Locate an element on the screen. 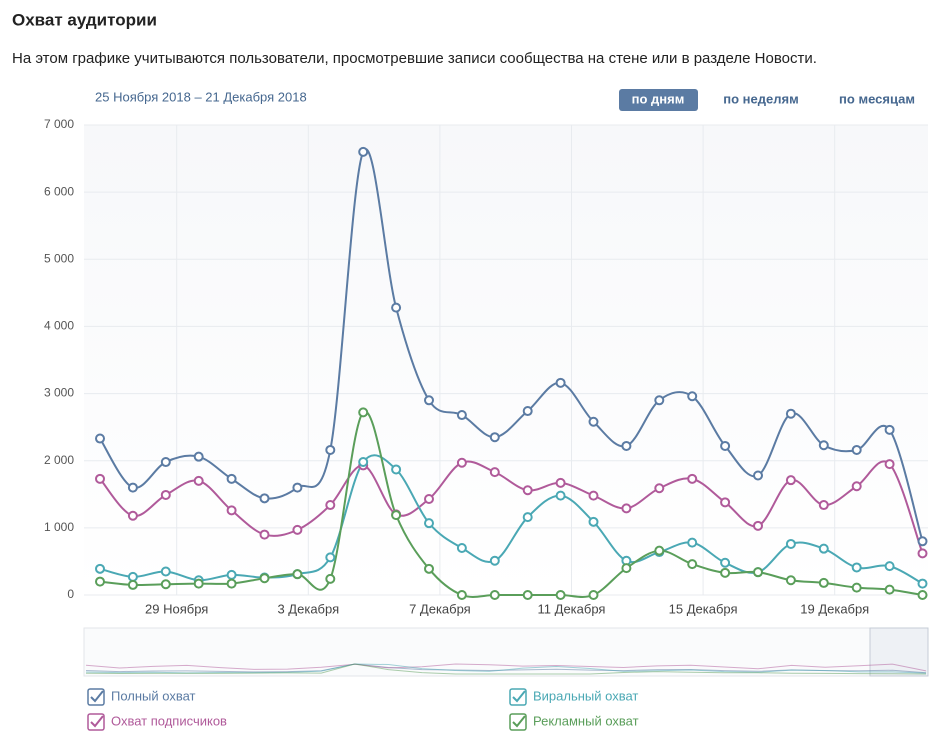  navigator-line is located at coordinates (506, 668).